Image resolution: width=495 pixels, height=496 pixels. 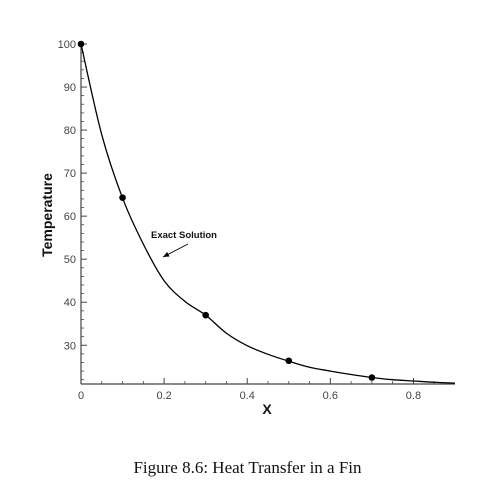 I want to click on annotation-arrowhead, so click(x=166, y=254).